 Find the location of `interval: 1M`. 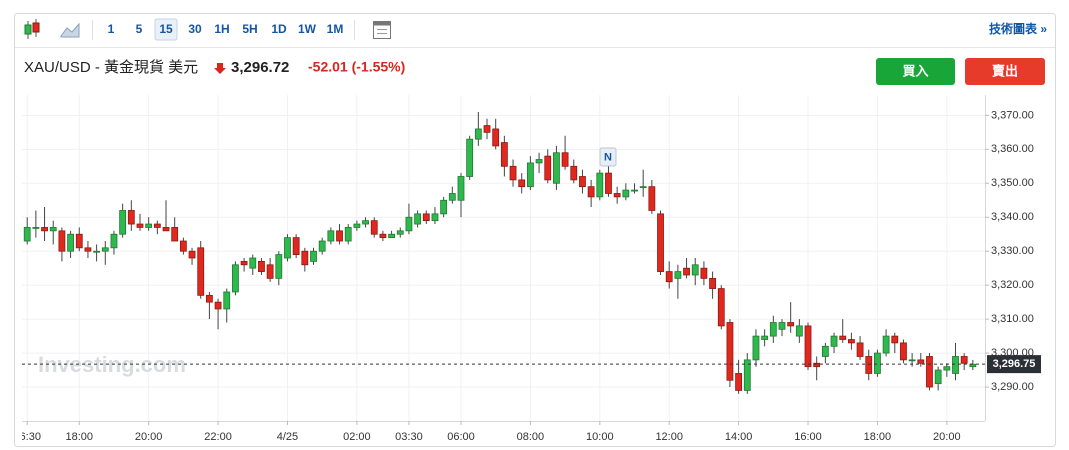

interval: 1M is located at coordinates (335, 29).